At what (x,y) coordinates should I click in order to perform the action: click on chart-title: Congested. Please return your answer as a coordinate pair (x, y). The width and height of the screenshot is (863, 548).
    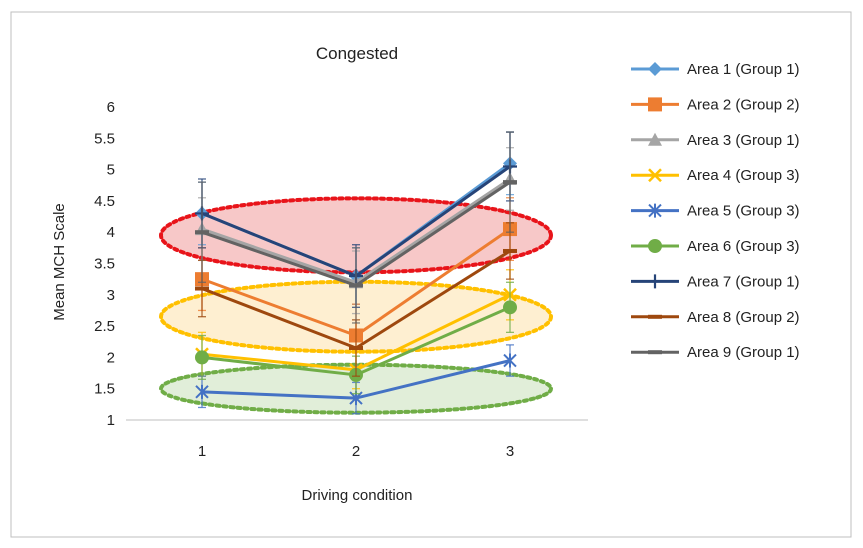
    Looking at the image, I should click on (357, 53).